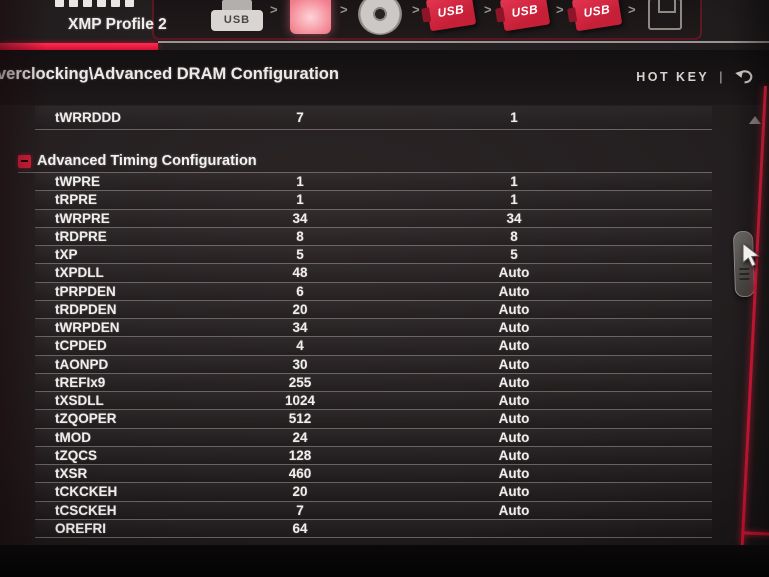 The width and height of the screenshot is (769, 577). I want to click on usb-drive-cap, so click(237, 5).